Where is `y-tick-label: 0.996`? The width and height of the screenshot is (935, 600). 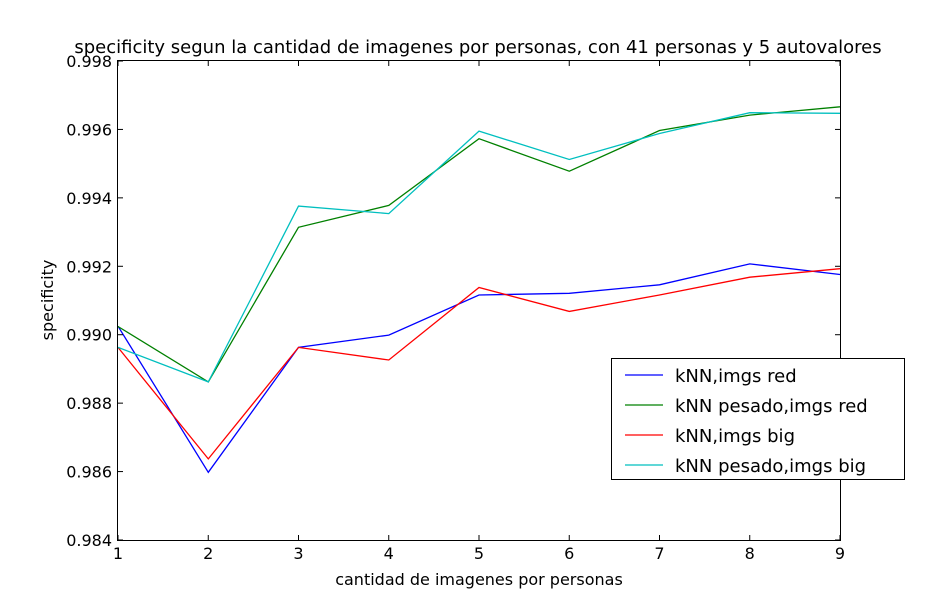 y-tick-label: 0.996 is located at coordinates (89, 129).